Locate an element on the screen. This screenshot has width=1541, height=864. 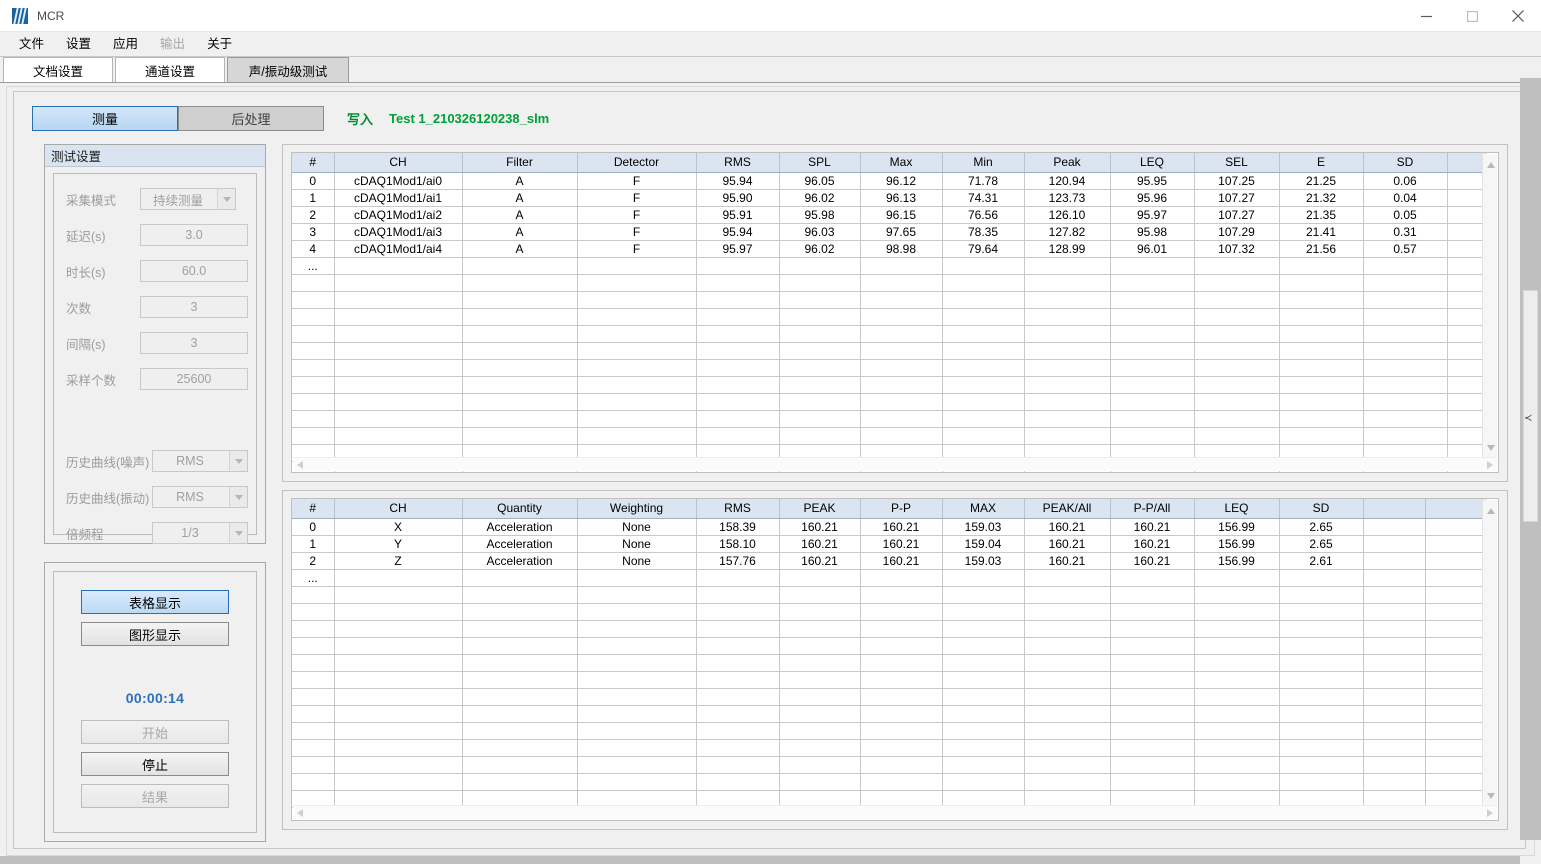
column-header: SEL is located at coordinates (1237, 163).